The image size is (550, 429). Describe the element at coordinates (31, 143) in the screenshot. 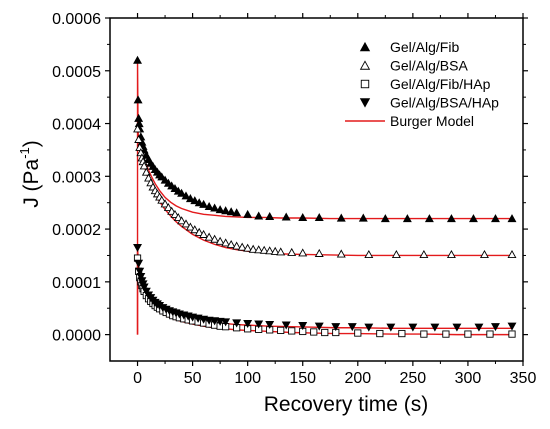

I see `y-axis-label-close: )` at that location.